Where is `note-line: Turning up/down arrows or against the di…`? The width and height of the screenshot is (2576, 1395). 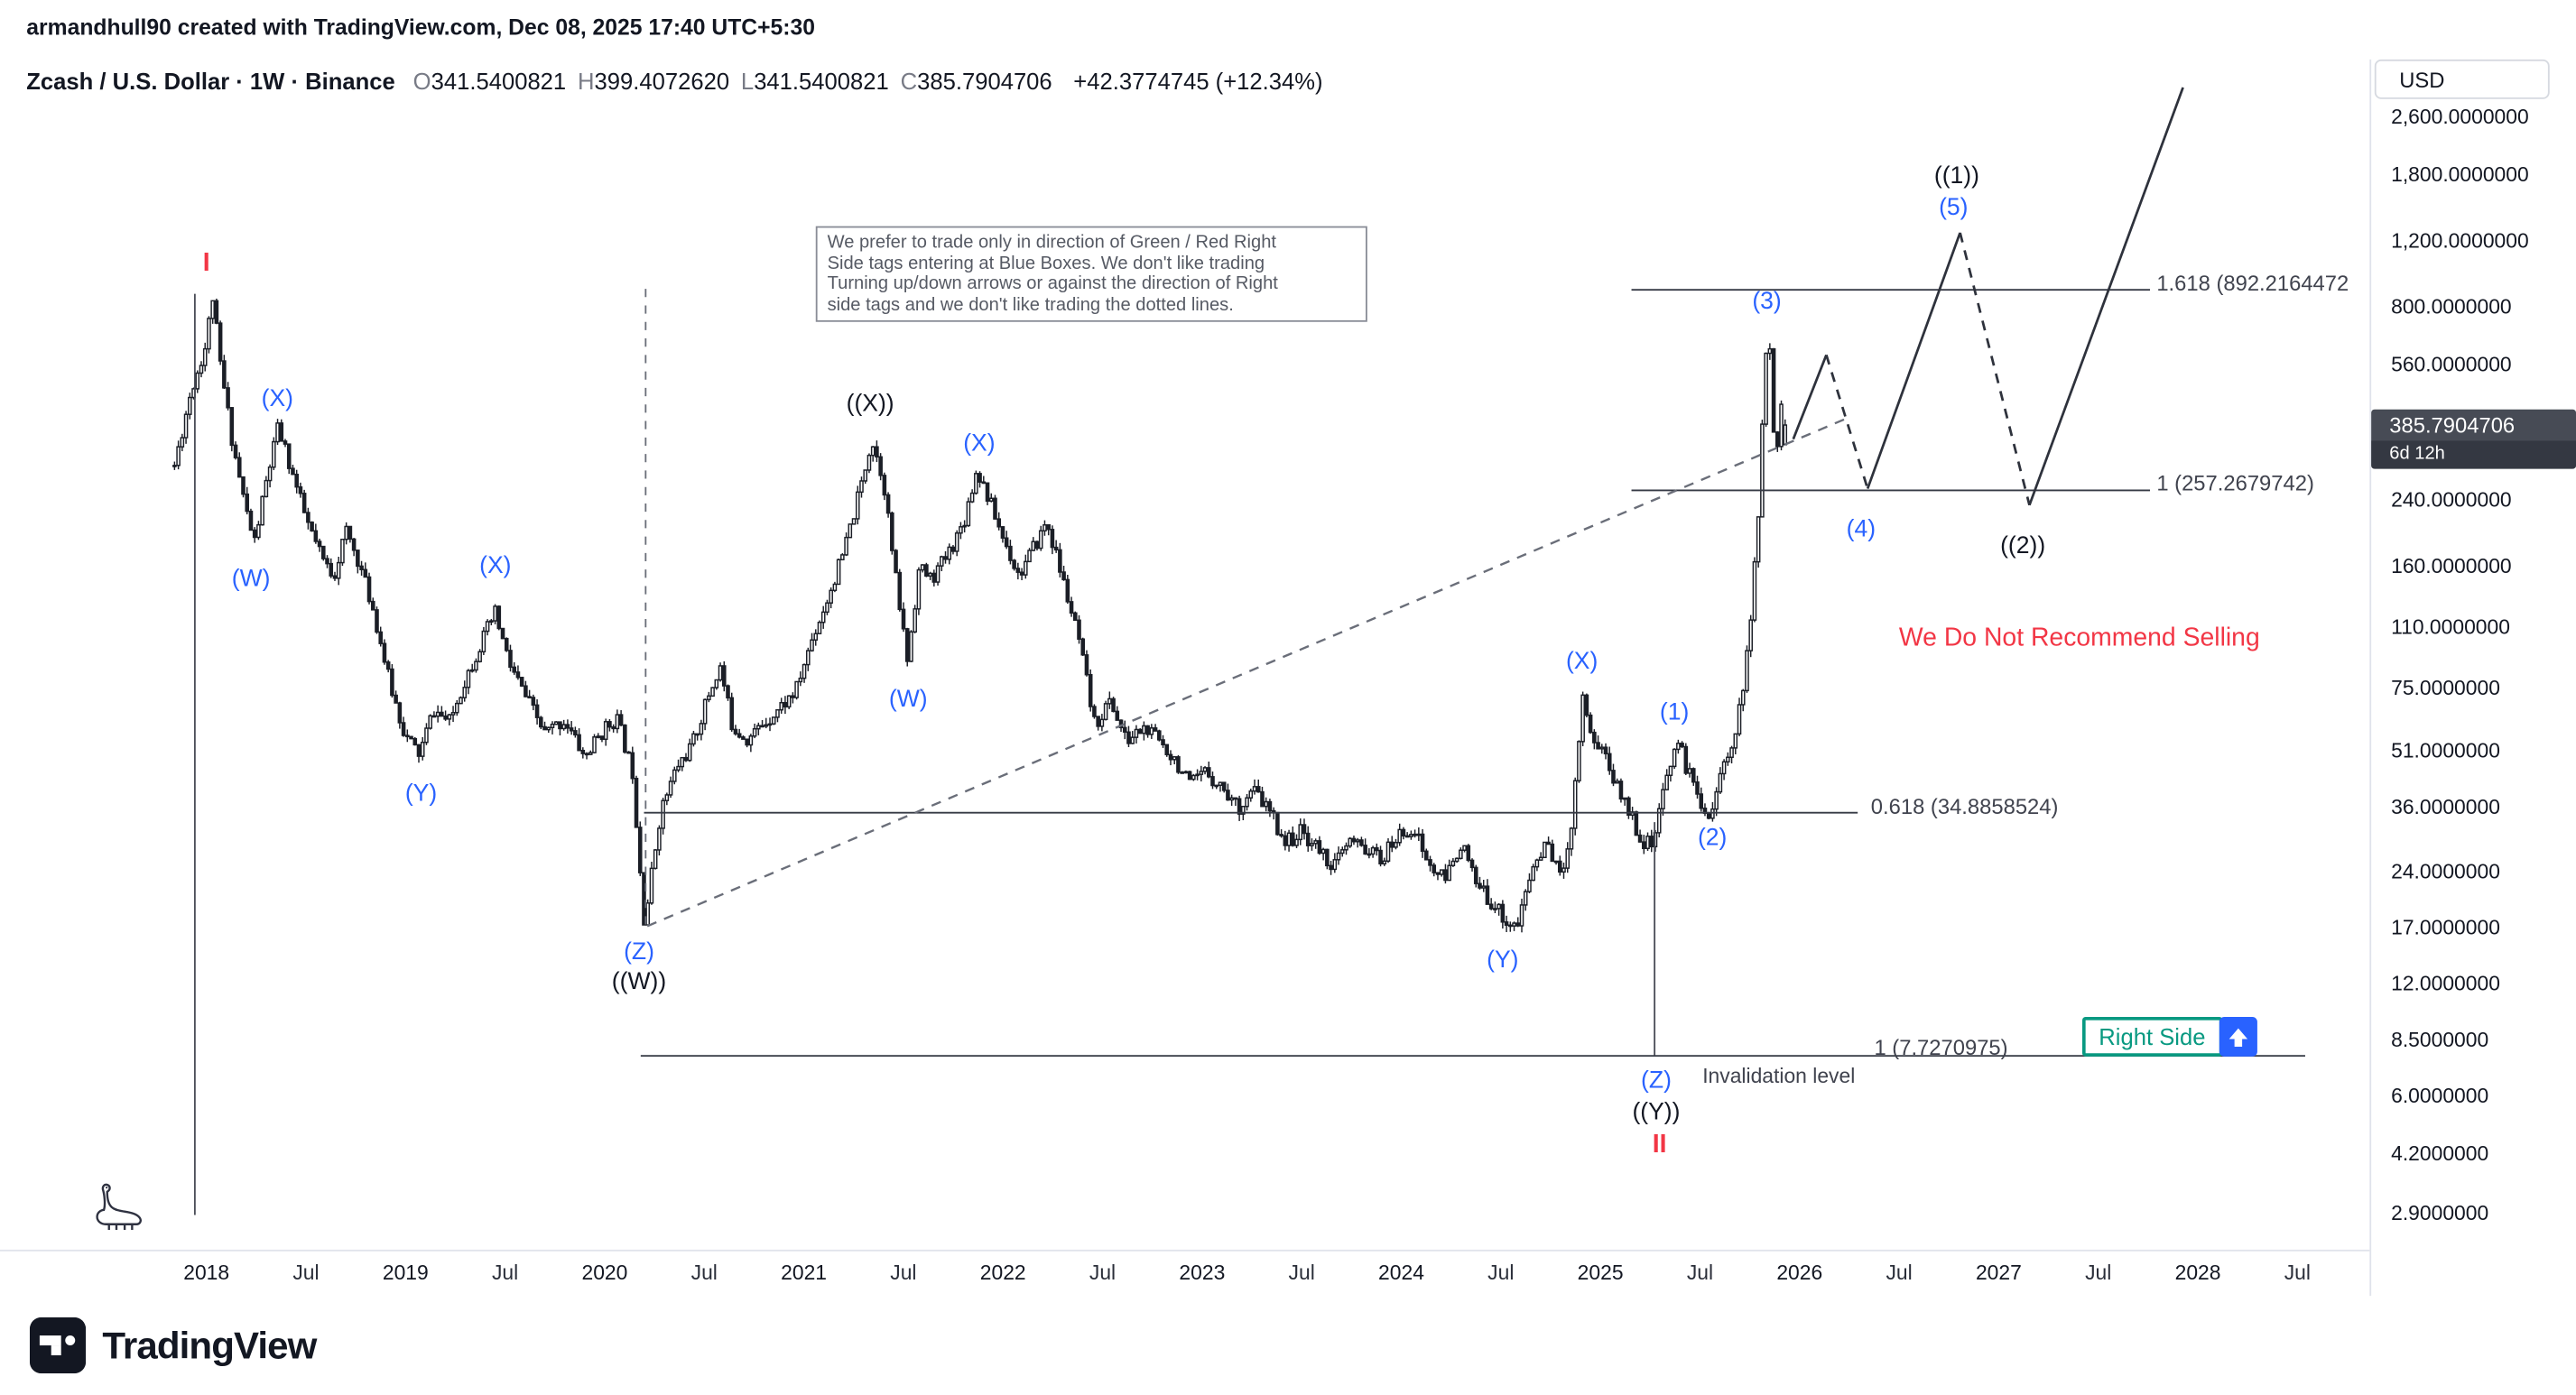 note-line: Turning up/down arrows or against the di… is located at coordinates (1052, 284).